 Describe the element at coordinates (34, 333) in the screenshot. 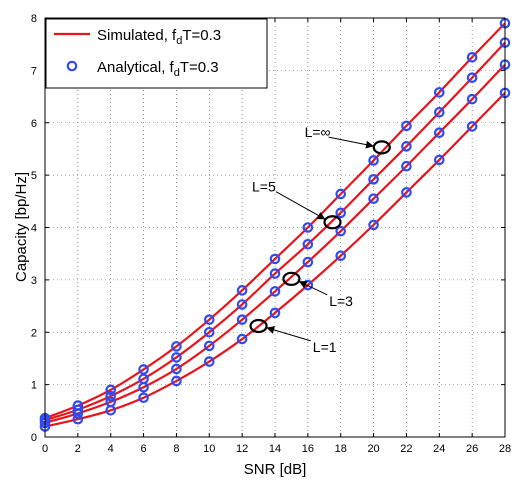

I see `y-tick-label: 2` at that location.